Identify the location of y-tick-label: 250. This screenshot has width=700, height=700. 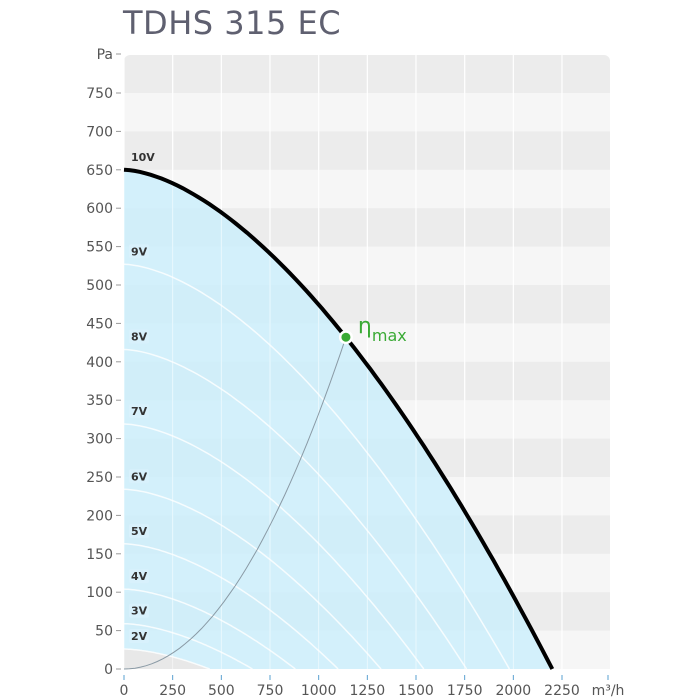
(99, 478).